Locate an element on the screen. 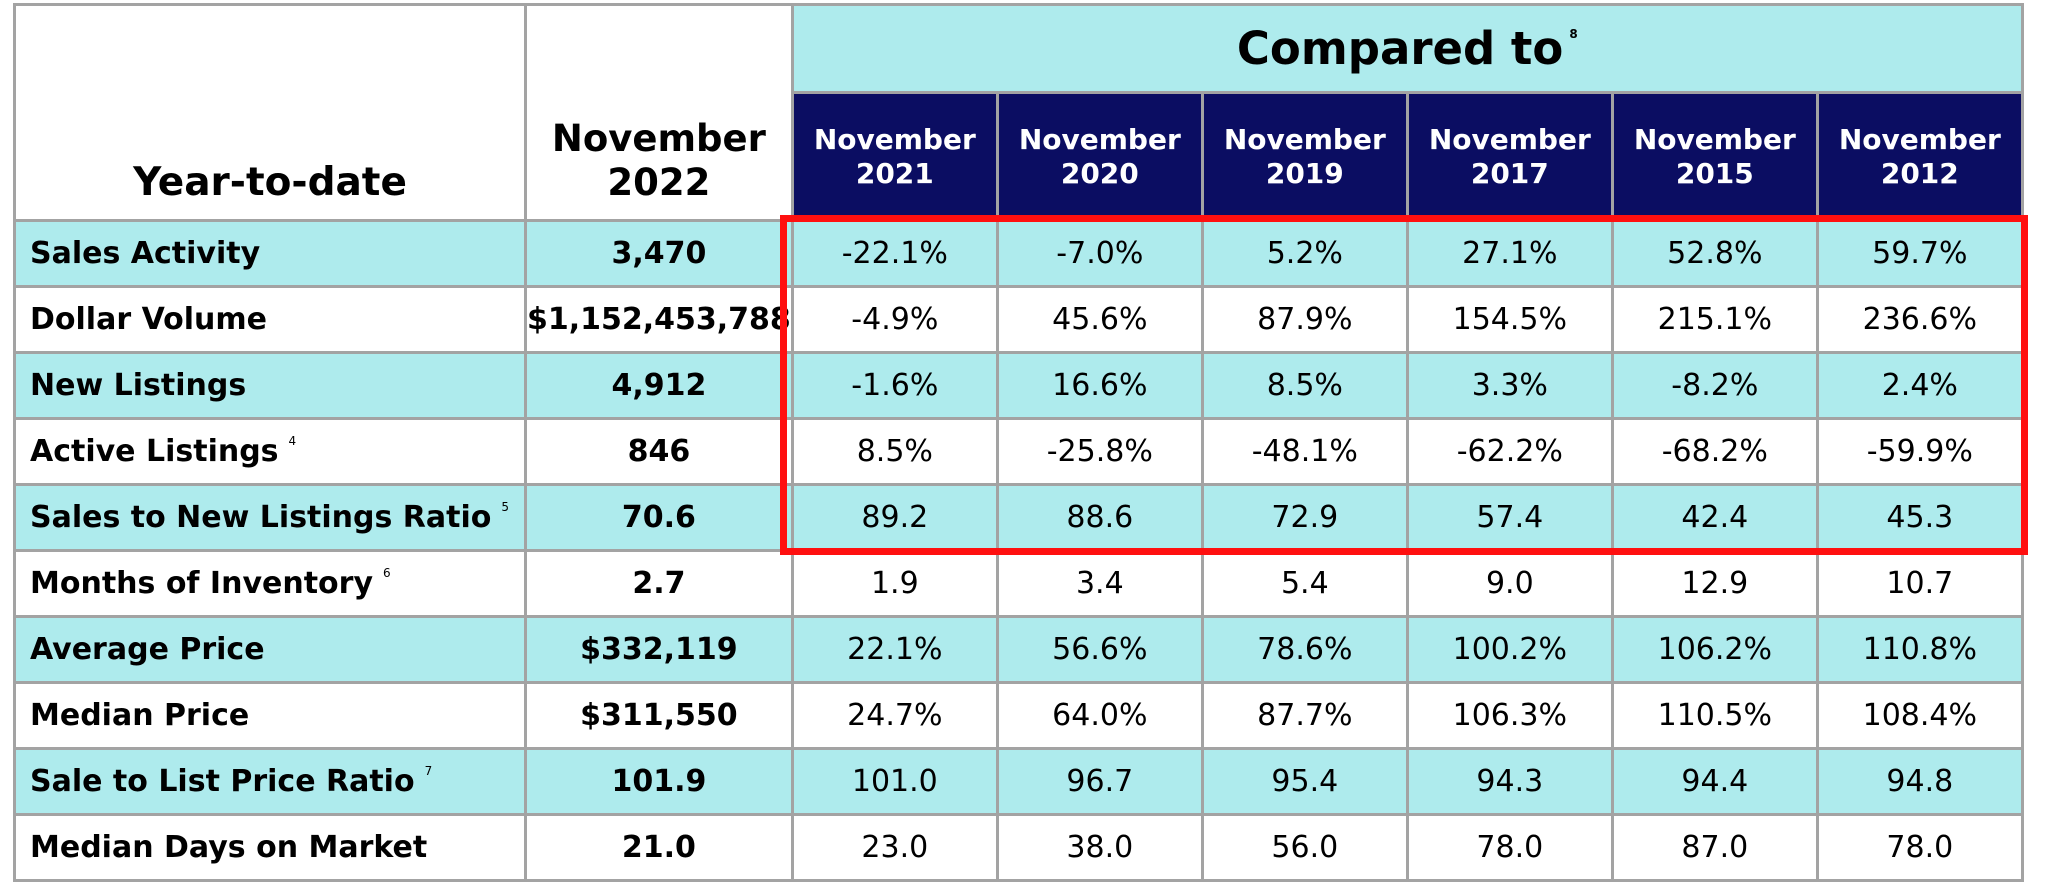  row-footnote: 5 is located at coordinates (505, 507).